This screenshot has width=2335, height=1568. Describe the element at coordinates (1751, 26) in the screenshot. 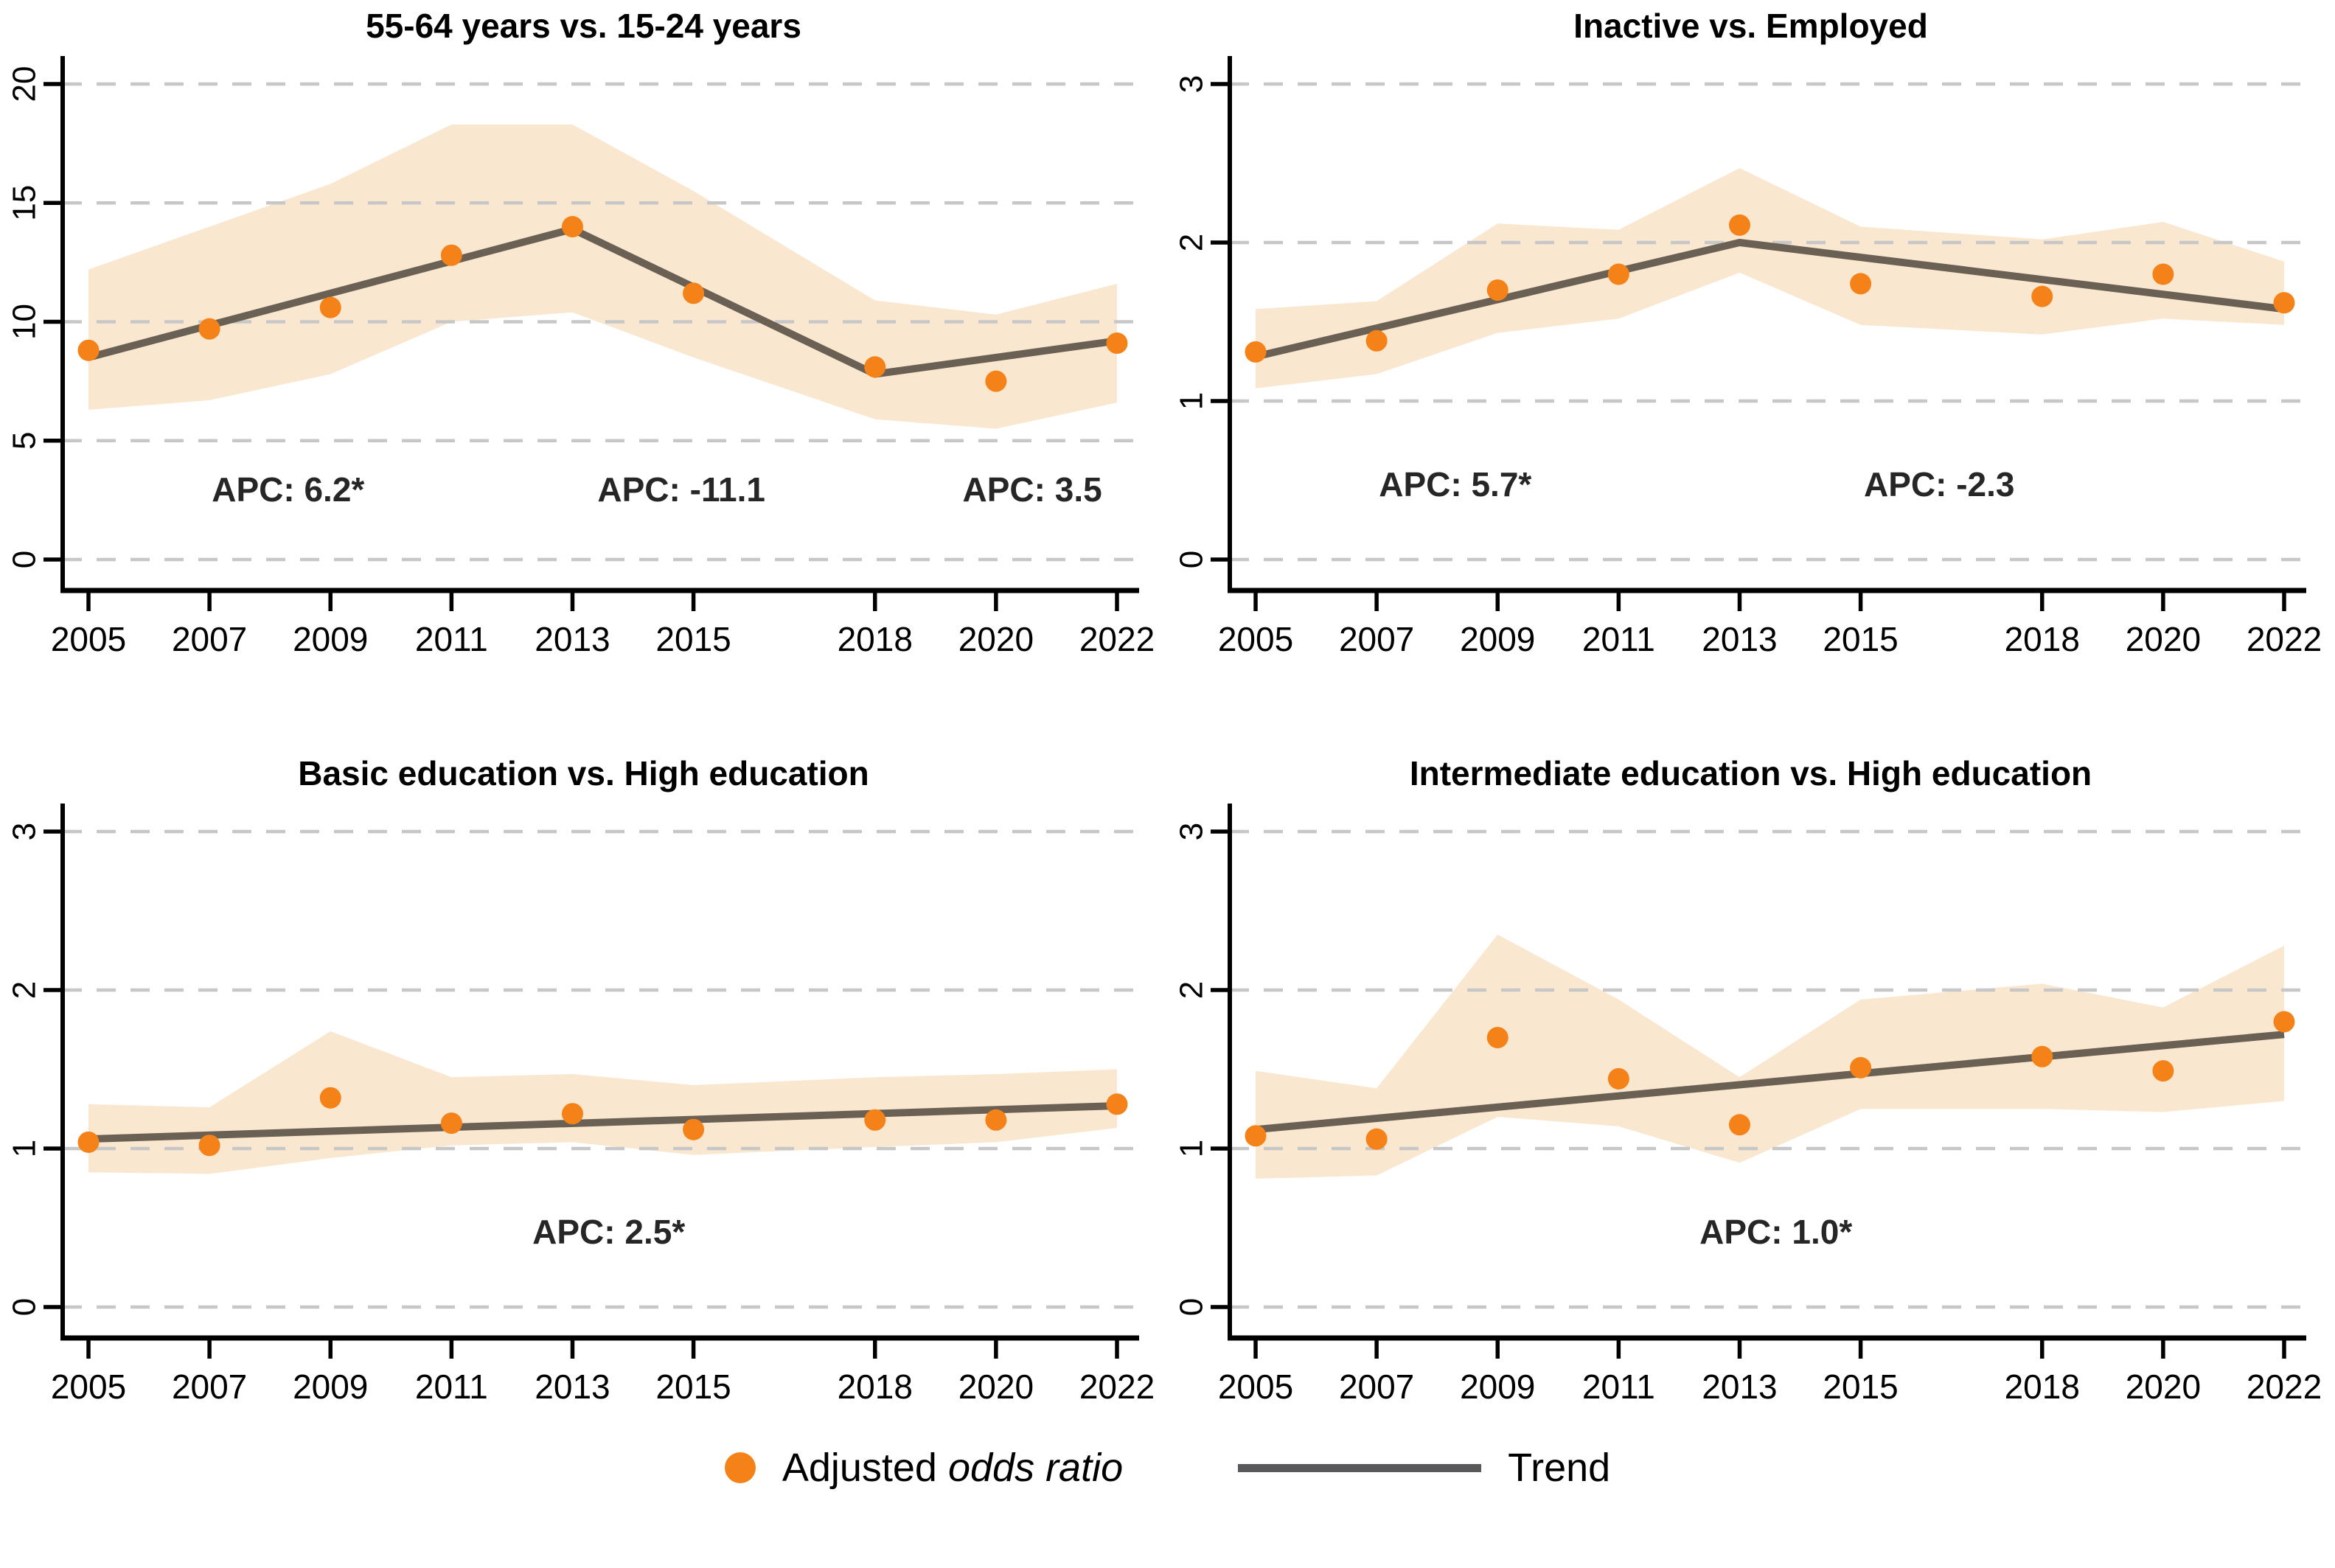

I see `panel-title: Inactive vs. Employed` at that location.